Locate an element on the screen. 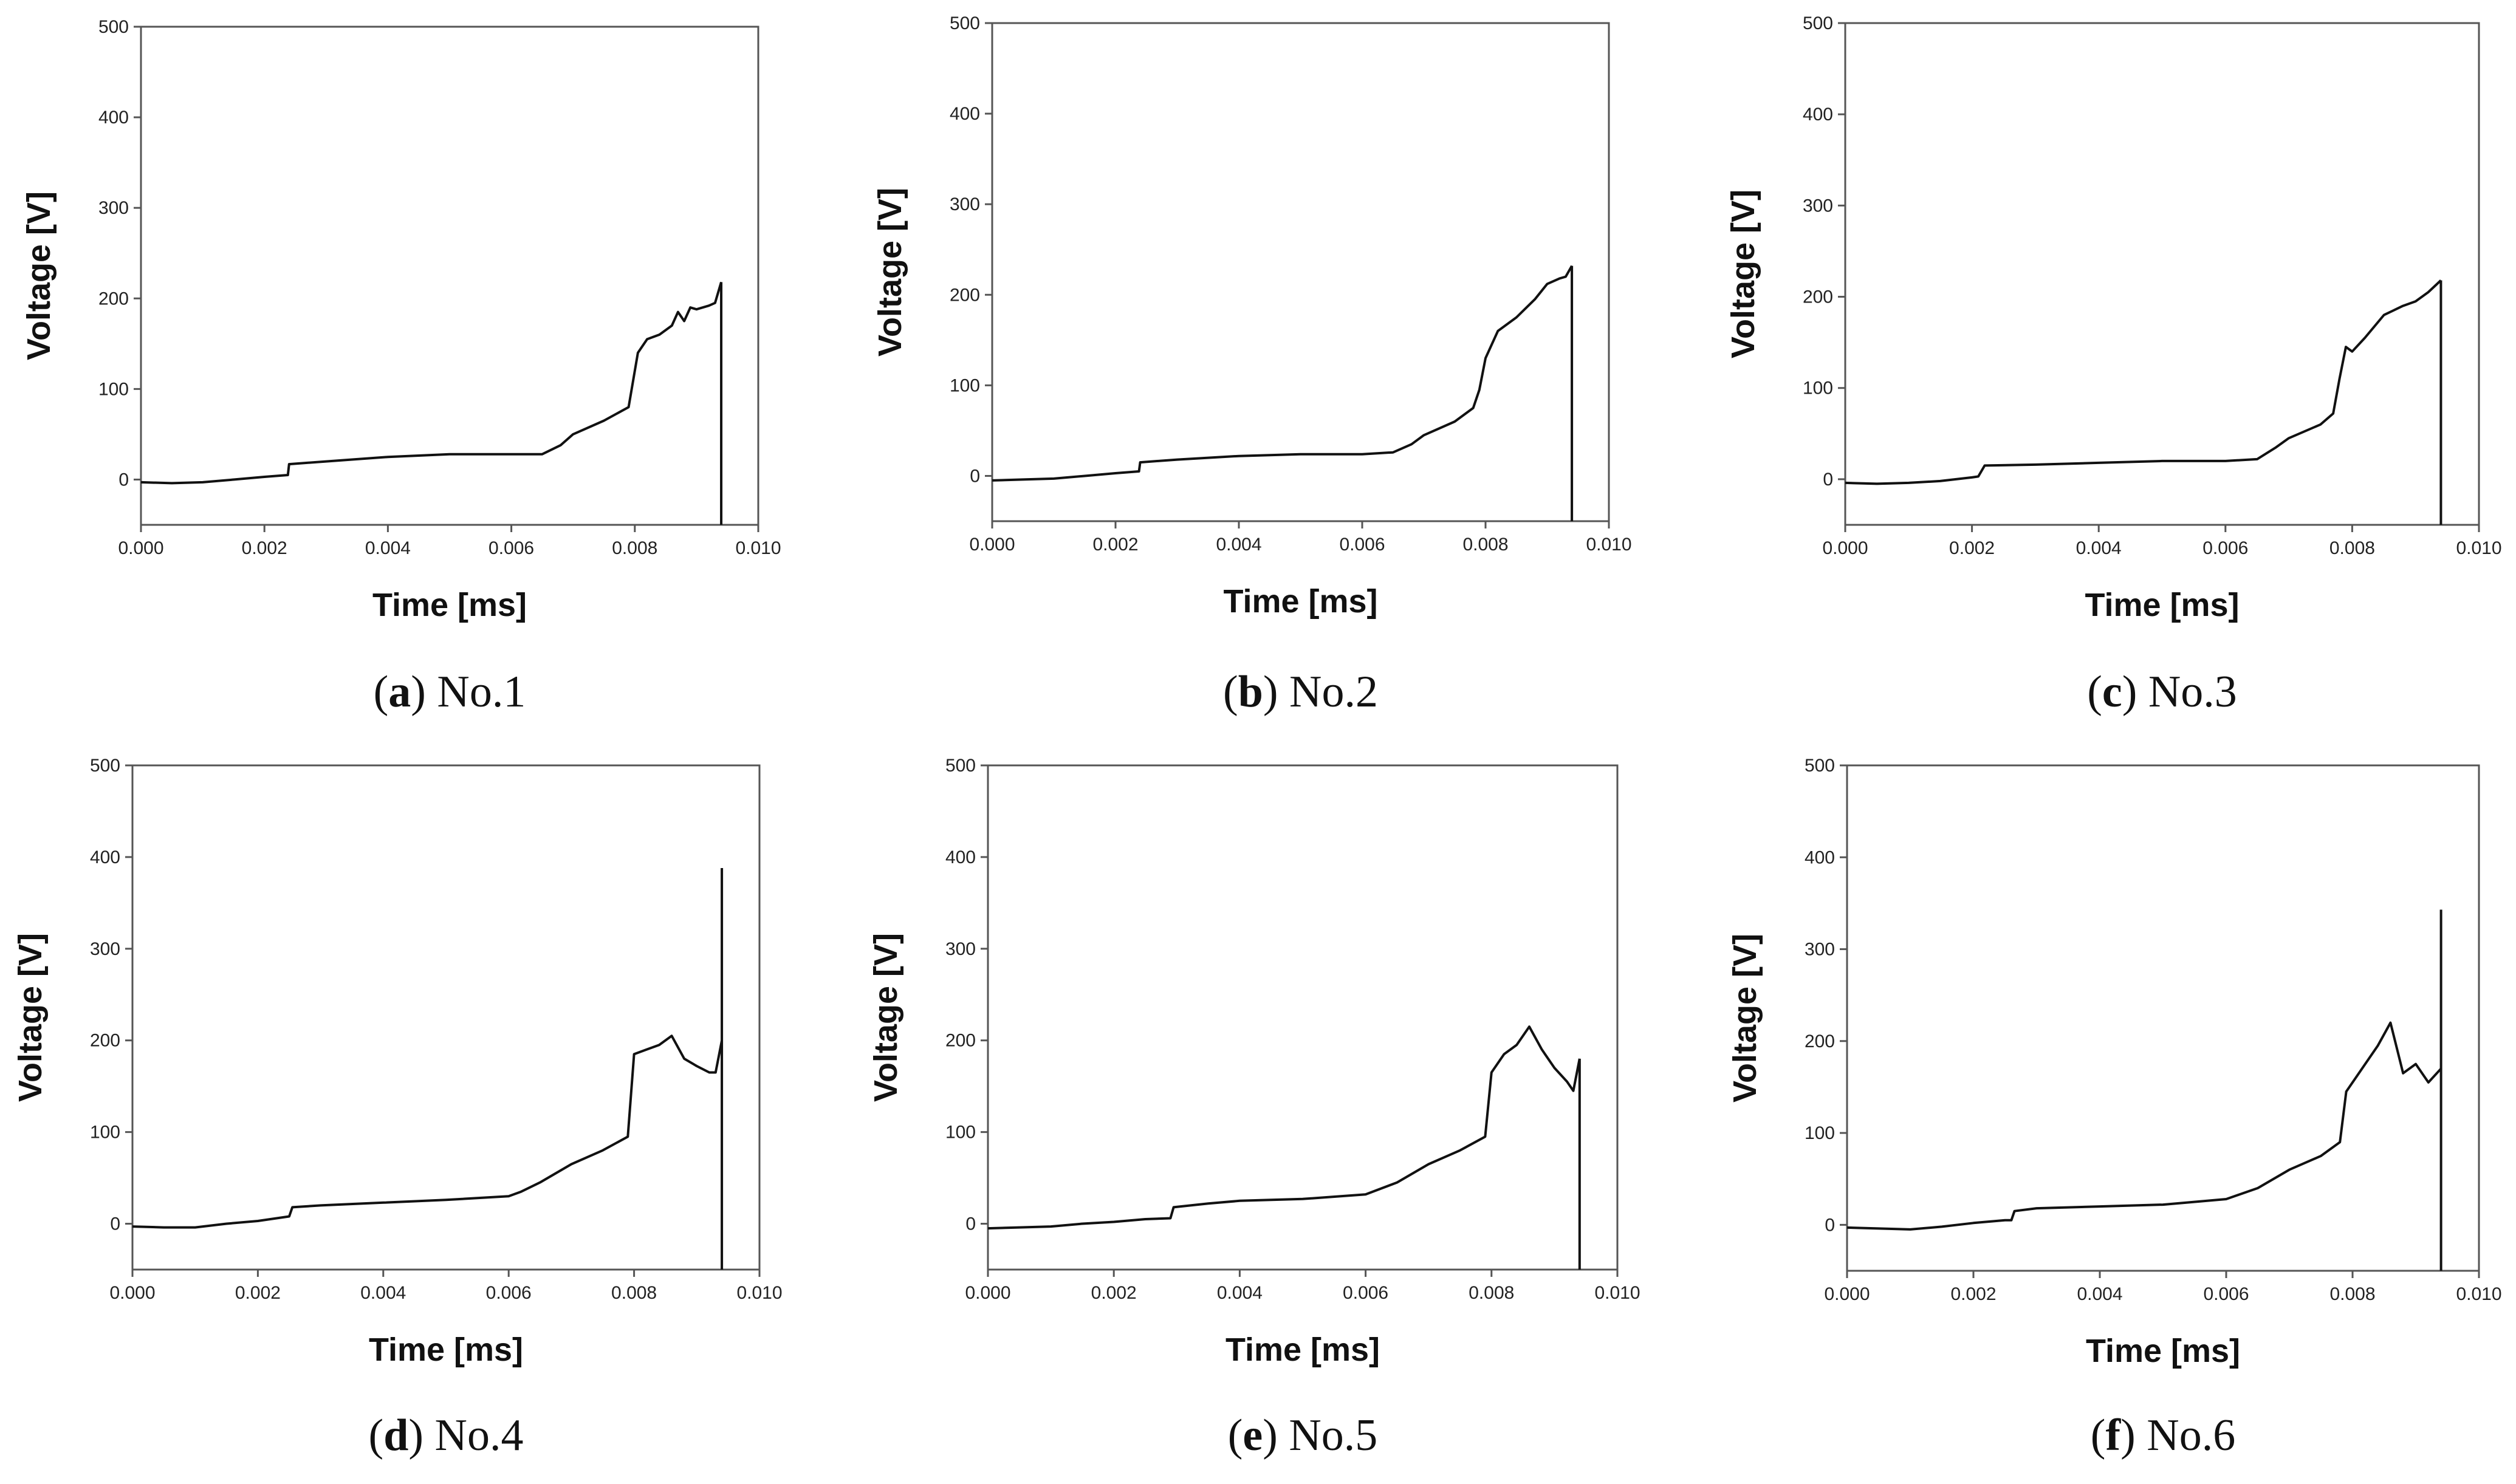 The image size is (2516, 1484). caption-letter: c is located at coordinates (2112, 692).